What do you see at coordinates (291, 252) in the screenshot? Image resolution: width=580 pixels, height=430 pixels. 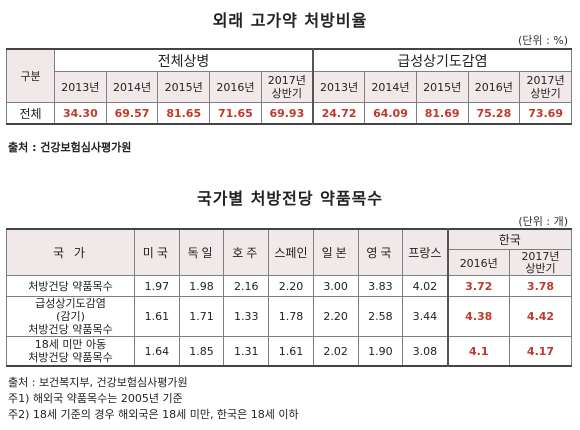 I see `country-header-spain: 스페인` at bounding box center [291, 252].